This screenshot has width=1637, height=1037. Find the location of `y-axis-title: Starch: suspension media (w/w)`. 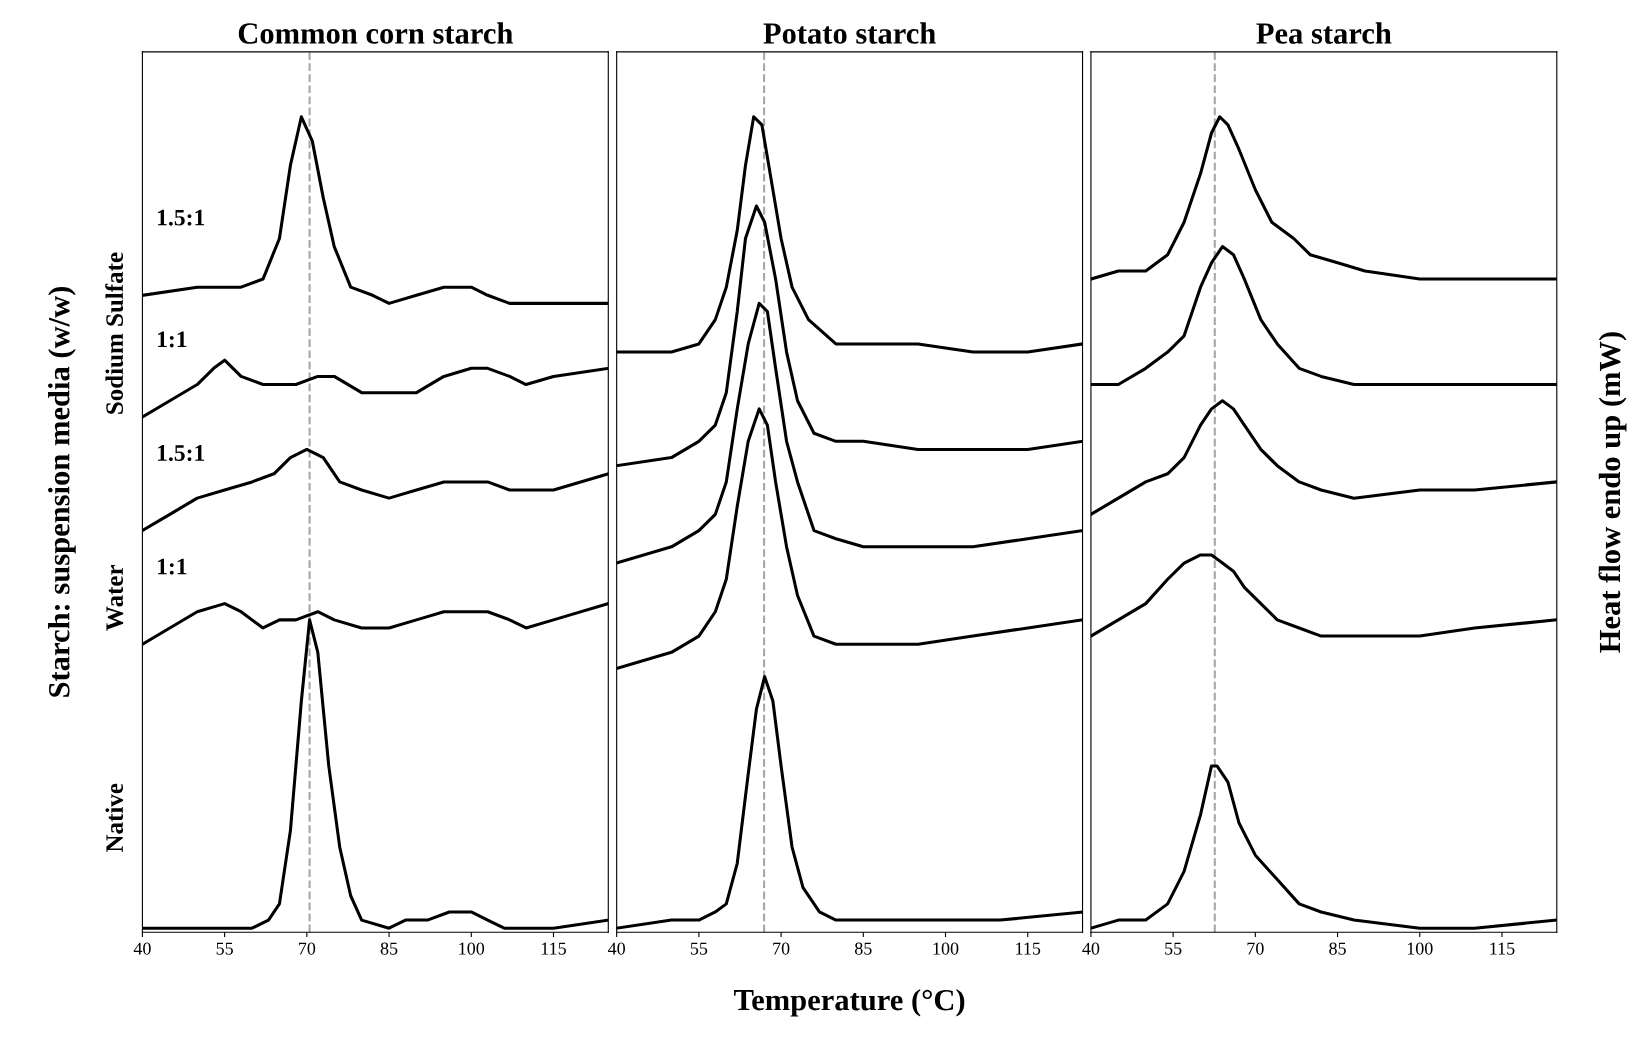

y-axis-title: Starch: suspension media (w/w) is located at coordinates (62, 491).